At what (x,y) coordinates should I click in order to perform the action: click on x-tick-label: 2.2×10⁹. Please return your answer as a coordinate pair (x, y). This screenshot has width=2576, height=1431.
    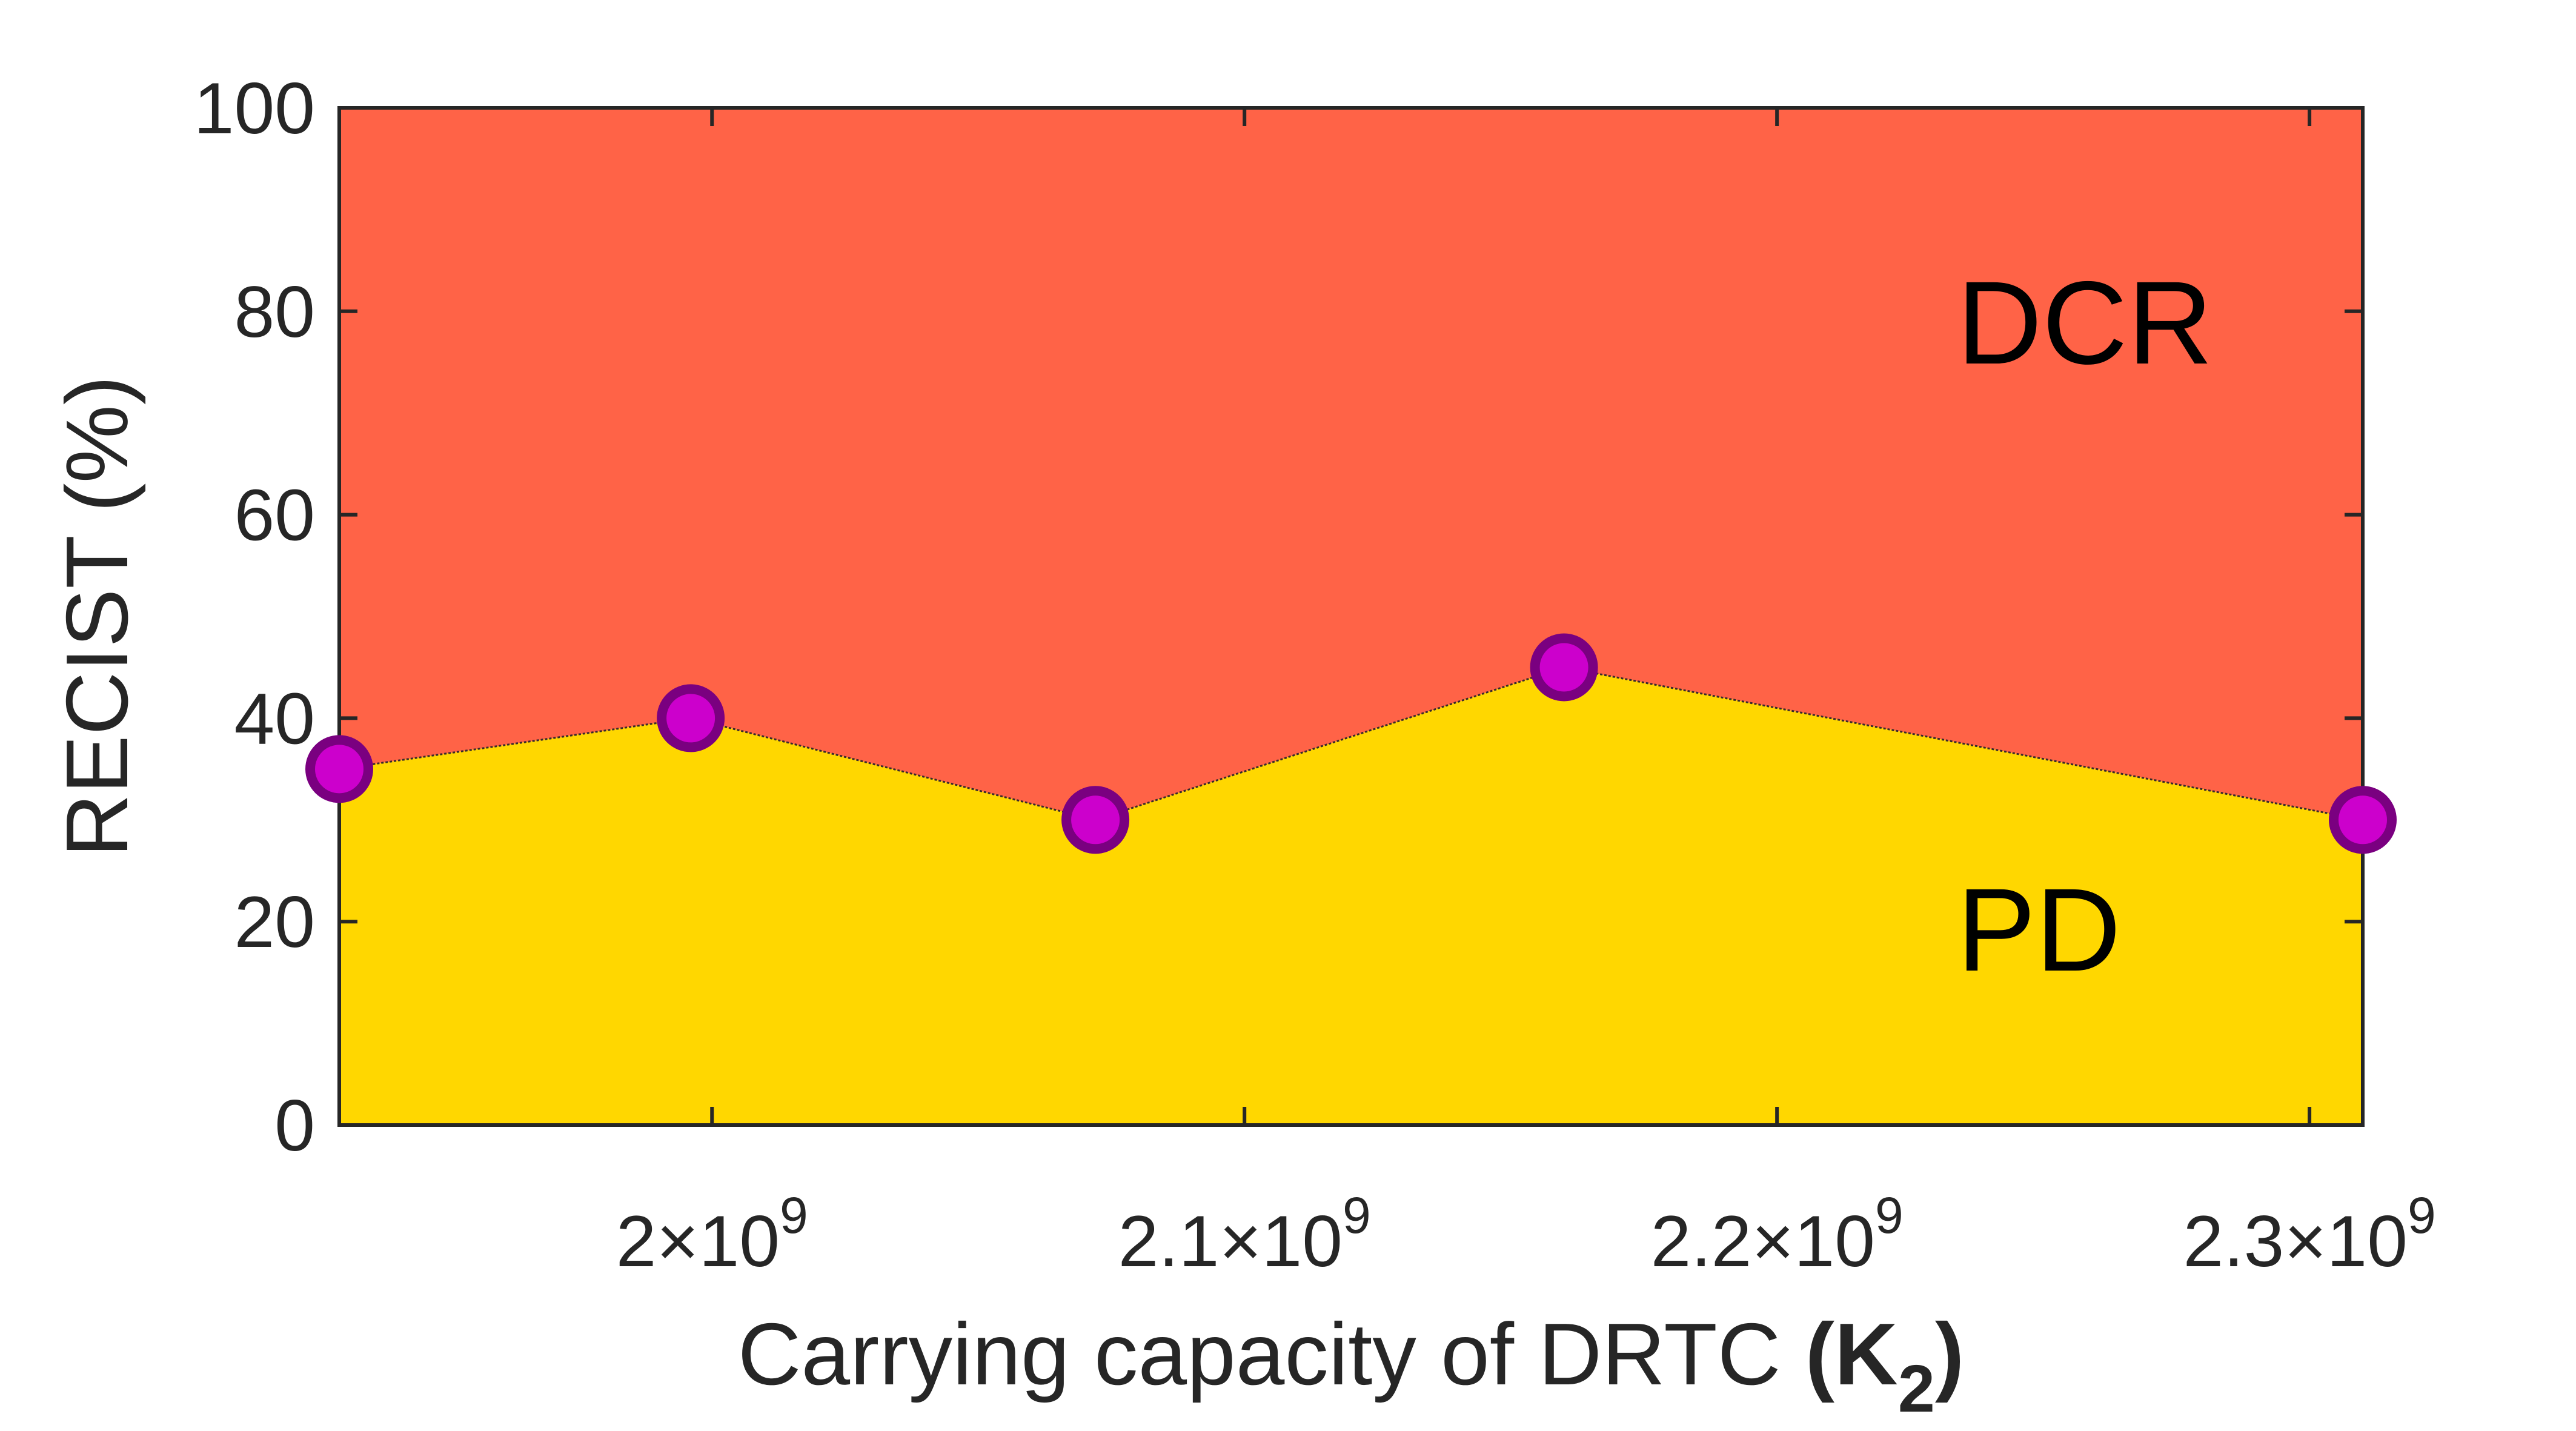
    Looking at the image, I should click on (1777, 1234).